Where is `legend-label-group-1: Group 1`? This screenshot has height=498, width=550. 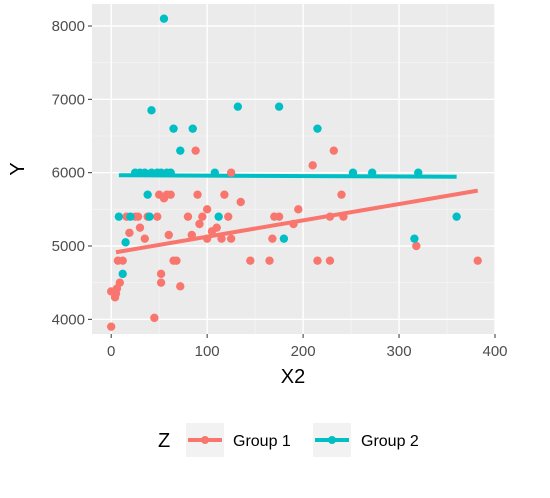 legend-label-group-1: Group 1 is located at coordinates (262, 441).